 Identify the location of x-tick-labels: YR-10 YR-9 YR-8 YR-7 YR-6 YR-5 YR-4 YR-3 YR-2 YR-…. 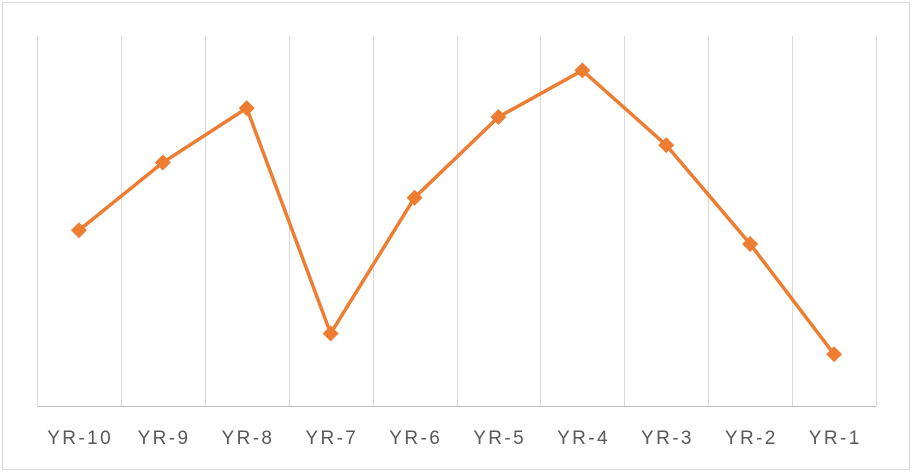
(454, 438).